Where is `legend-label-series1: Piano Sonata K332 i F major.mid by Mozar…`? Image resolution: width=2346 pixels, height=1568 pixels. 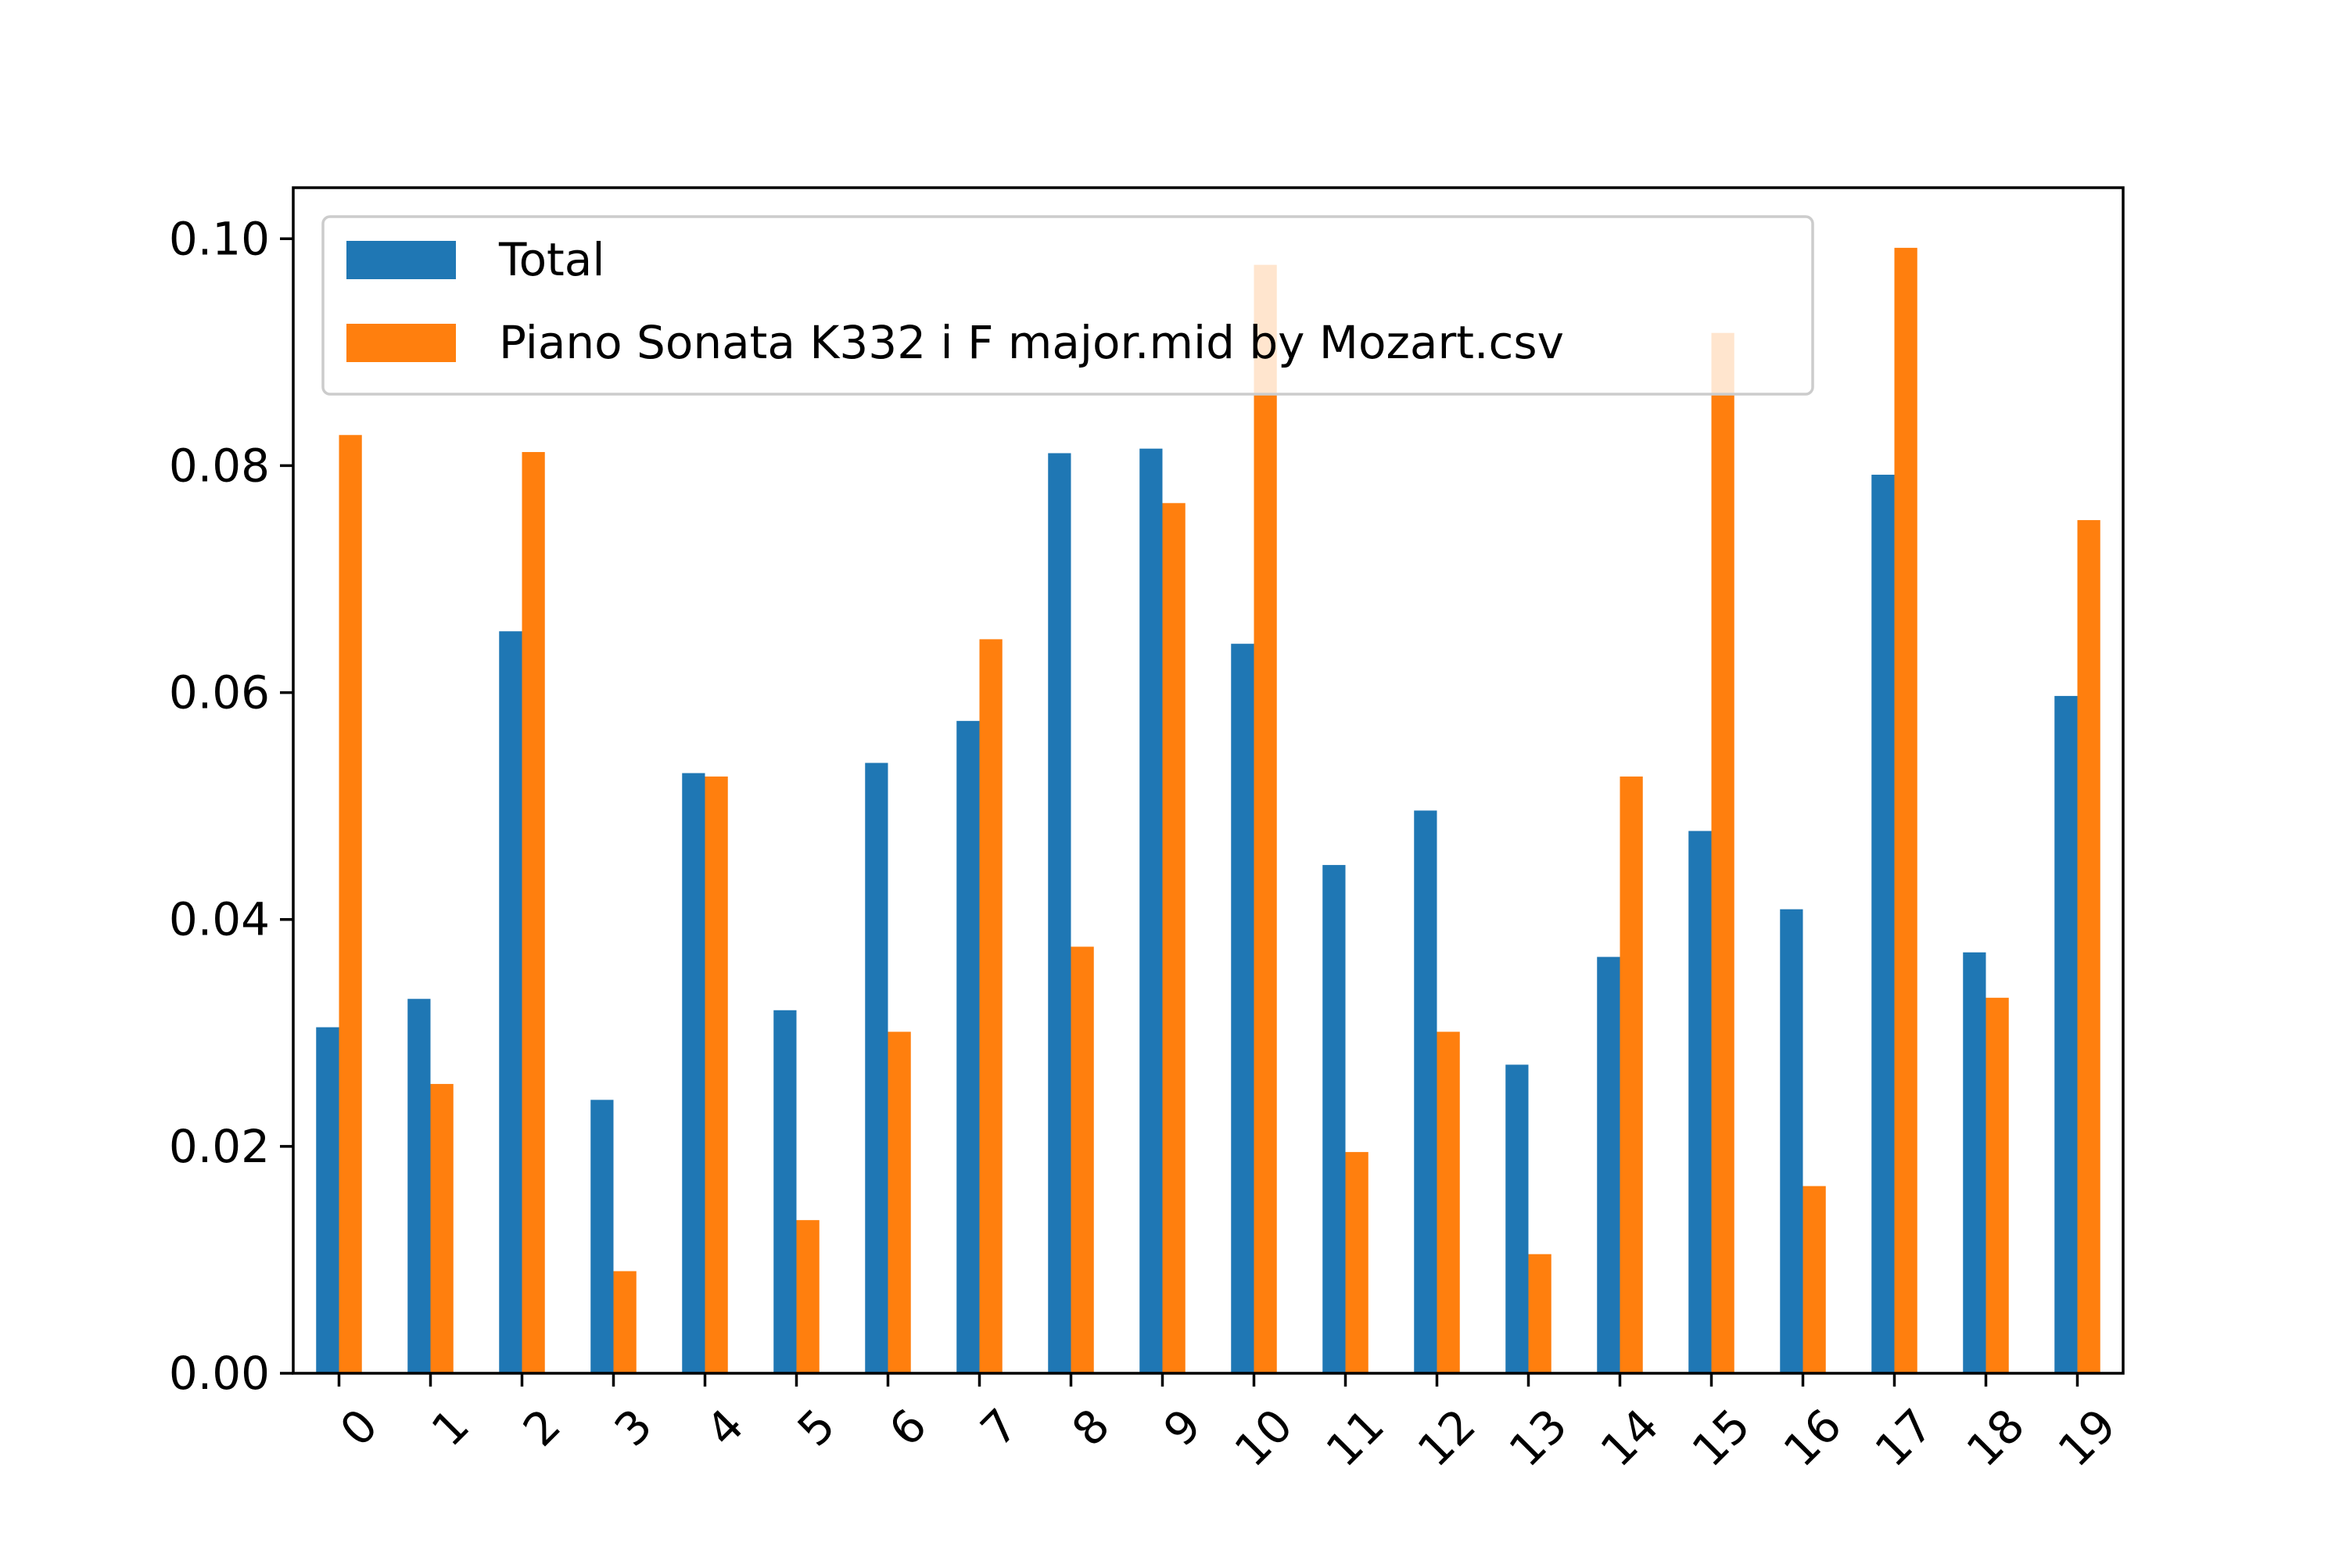 legend-label-series1: Piano Sonata K332 i F major.mid by Mozar… is located at coordinates (1031, 342).